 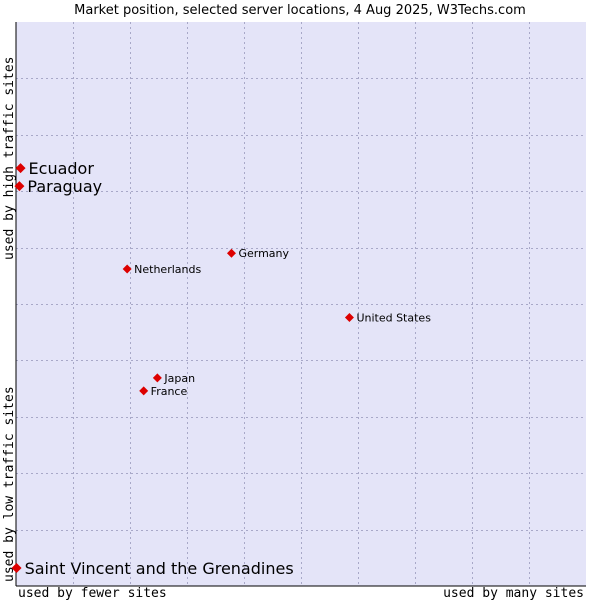 I want to click on data-point-label: Germany, so click(x=263, y=253).